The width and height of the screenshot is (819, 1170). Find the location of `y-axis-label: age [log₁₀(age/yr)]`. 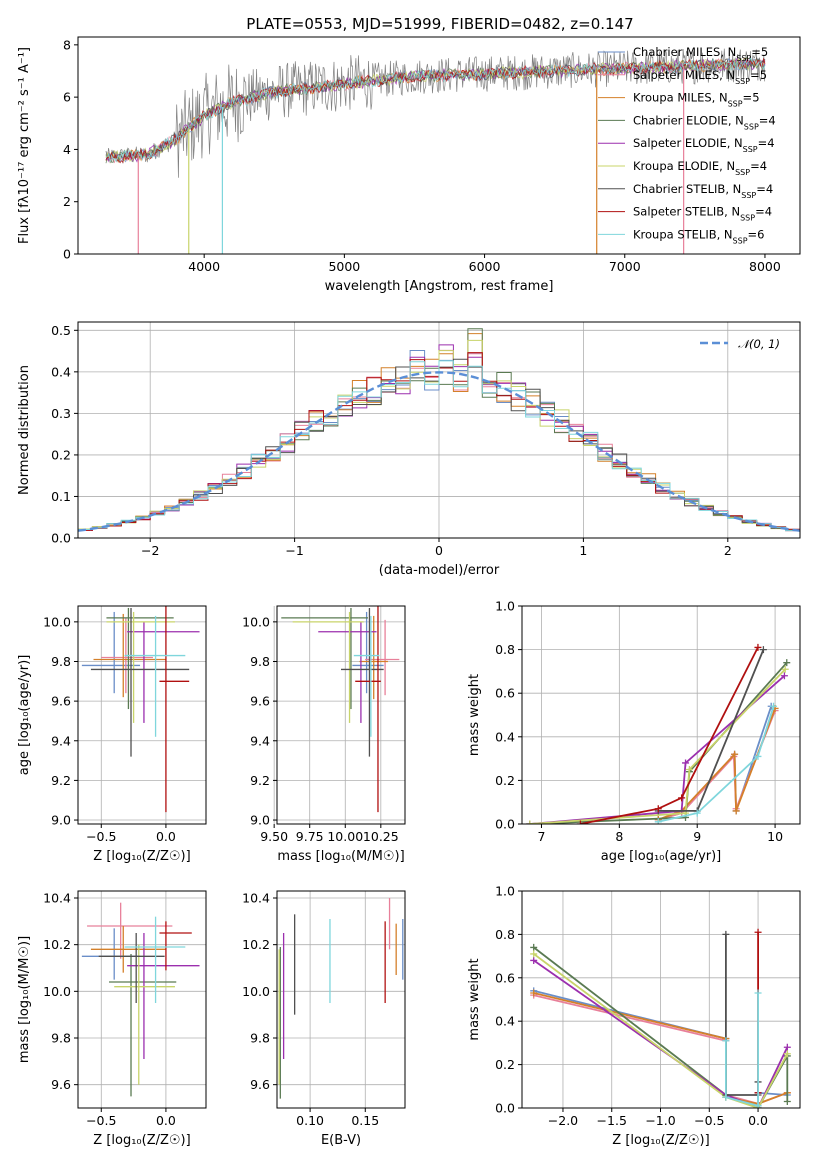

y-axis-label: age [log₁₀(age/yr)] is located at coordinates (24, 715).